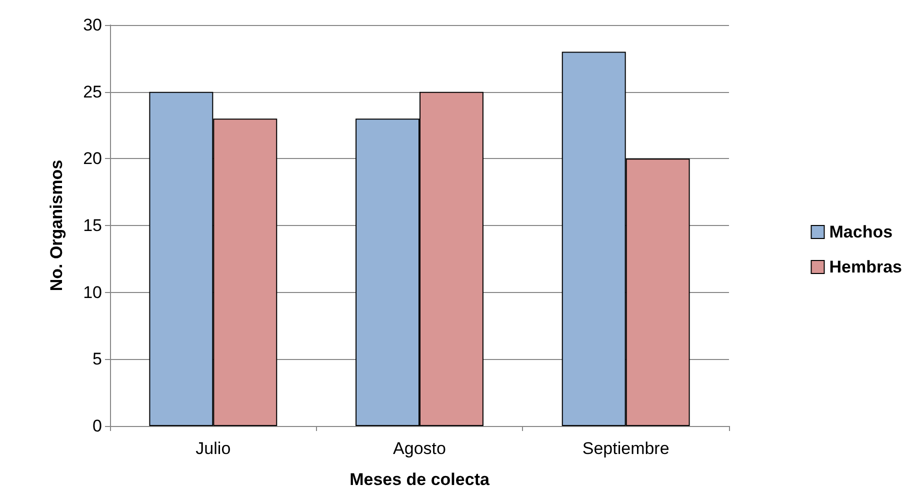  What do you see at coordinates (419, 448) in the screenshot?
I see `x-tick-label: Agosto` at bounding box center [419, 448].